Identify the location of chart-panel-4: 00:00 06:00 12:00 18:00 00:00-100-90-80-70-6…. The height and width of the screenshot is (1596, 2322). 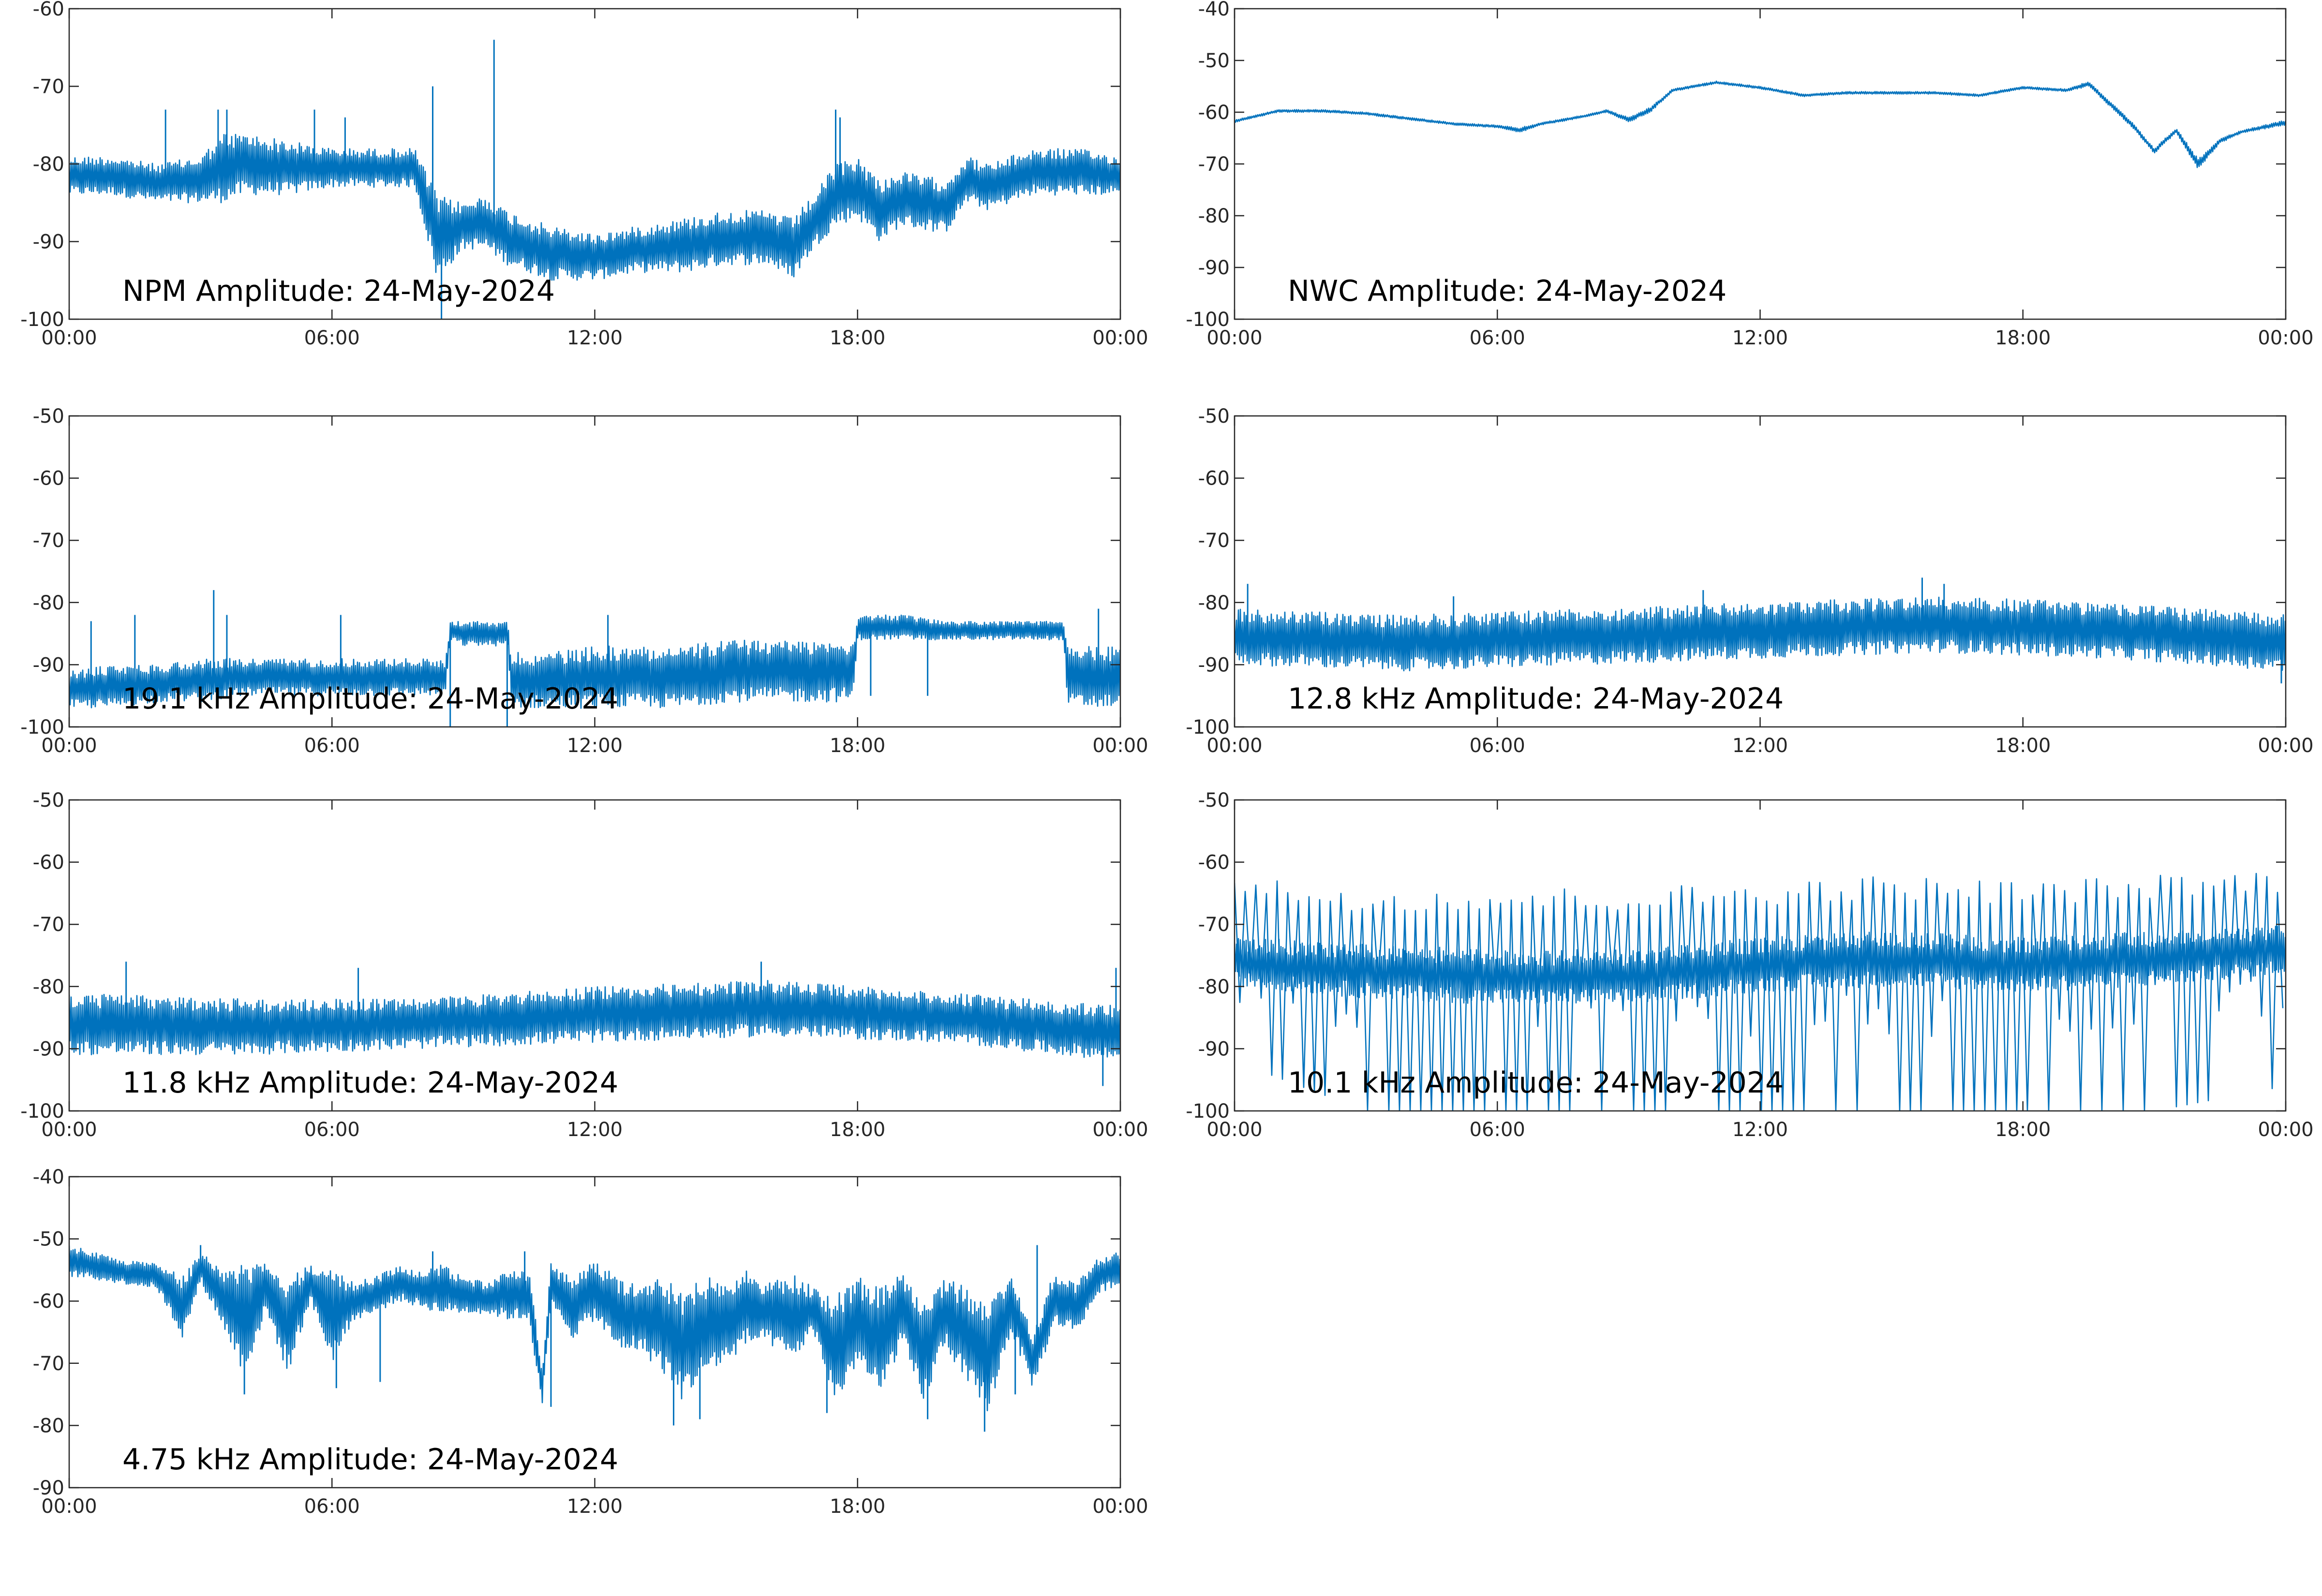
(1749, 581).